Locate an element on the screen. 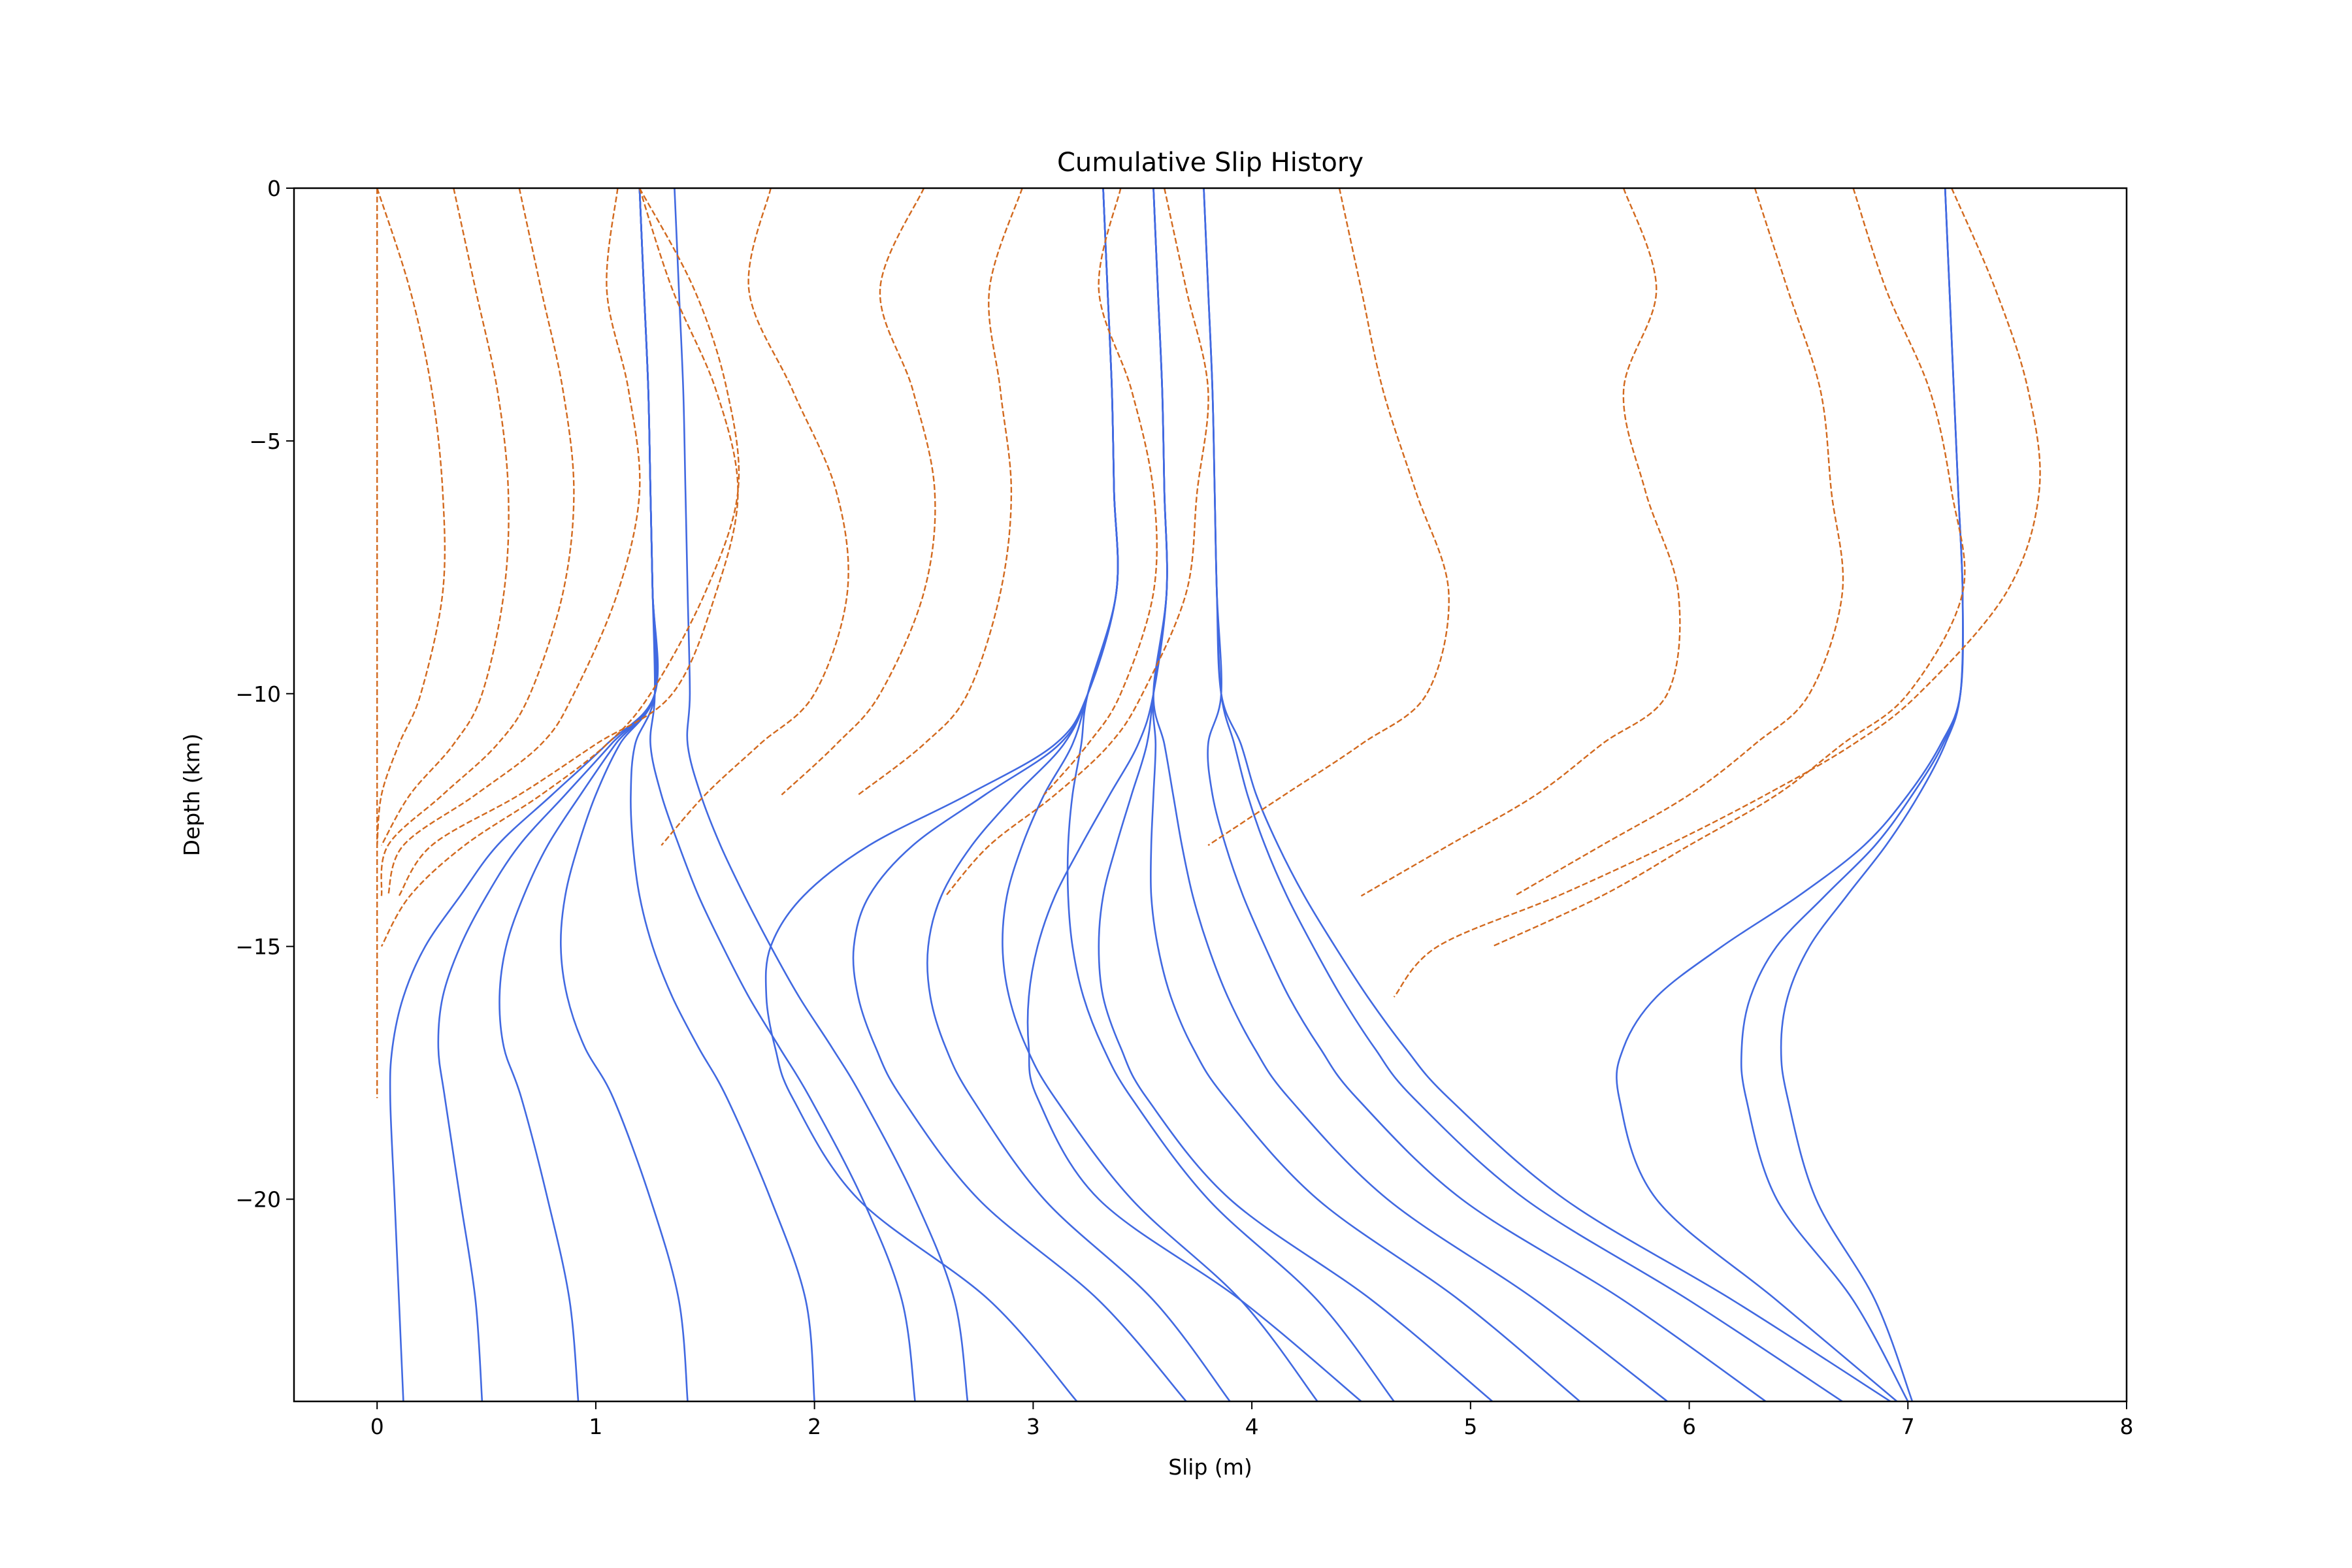 The height and width of the screenshot is (1568, 2352). x-tick-label: 8 is located at coordinates (2127, 1426).